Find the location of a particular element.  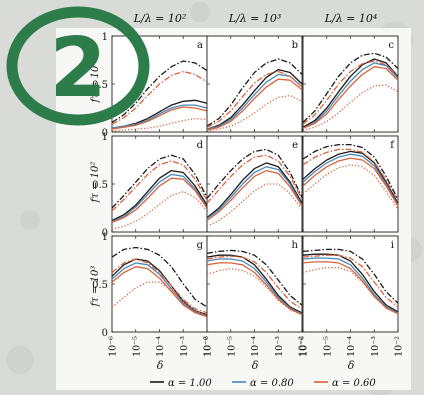

y-tick-label-a: 1 is located at coordinates (105, 37).